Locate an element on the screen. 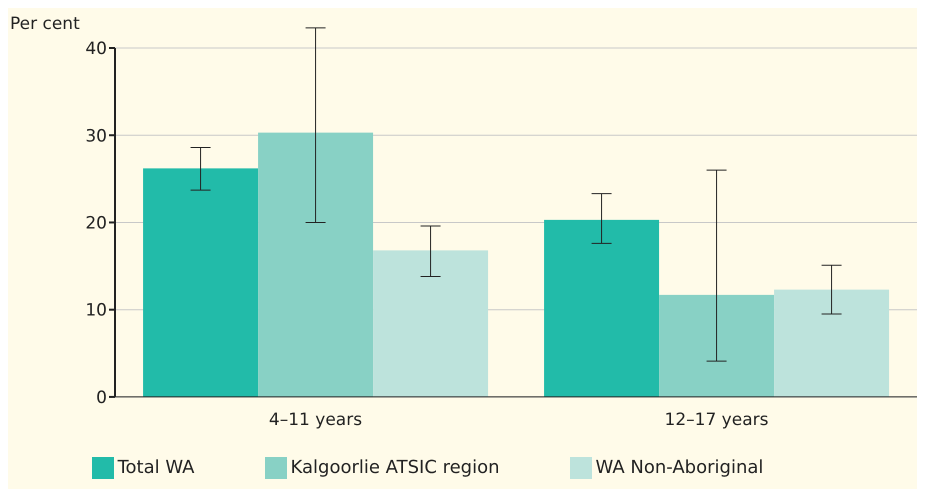  x-tick-label: 4–11 years is located at coordinates (315, 420).